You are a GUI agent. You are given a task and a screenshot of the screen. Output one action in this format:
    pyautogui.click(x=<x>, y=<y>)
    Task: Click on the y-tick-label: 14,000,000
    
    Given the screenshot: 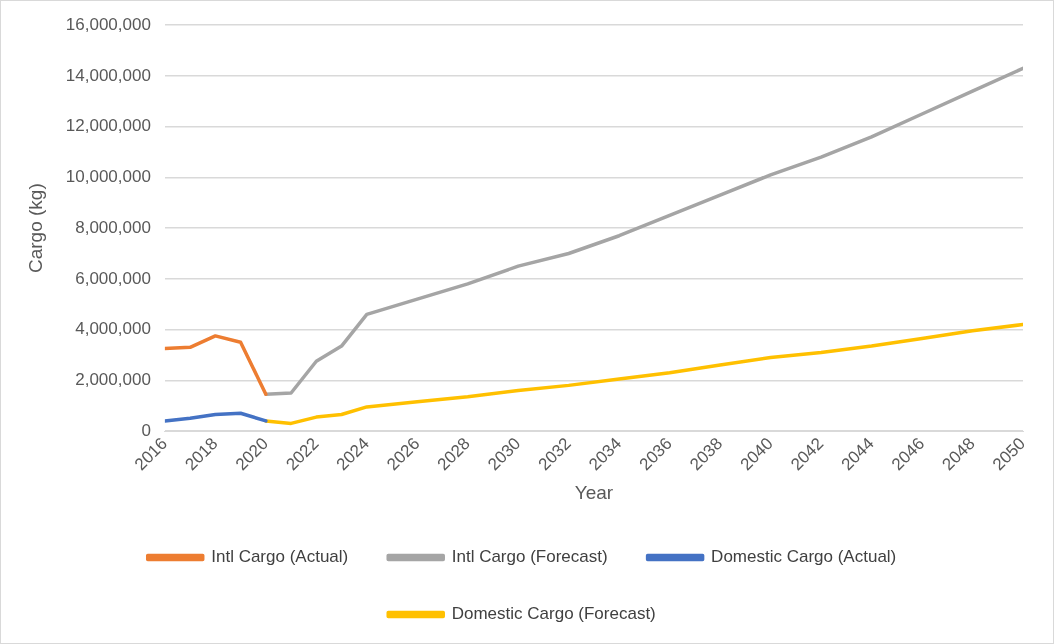 What is the action you would take?
    pyautogui.click(x=108, y=75)
    